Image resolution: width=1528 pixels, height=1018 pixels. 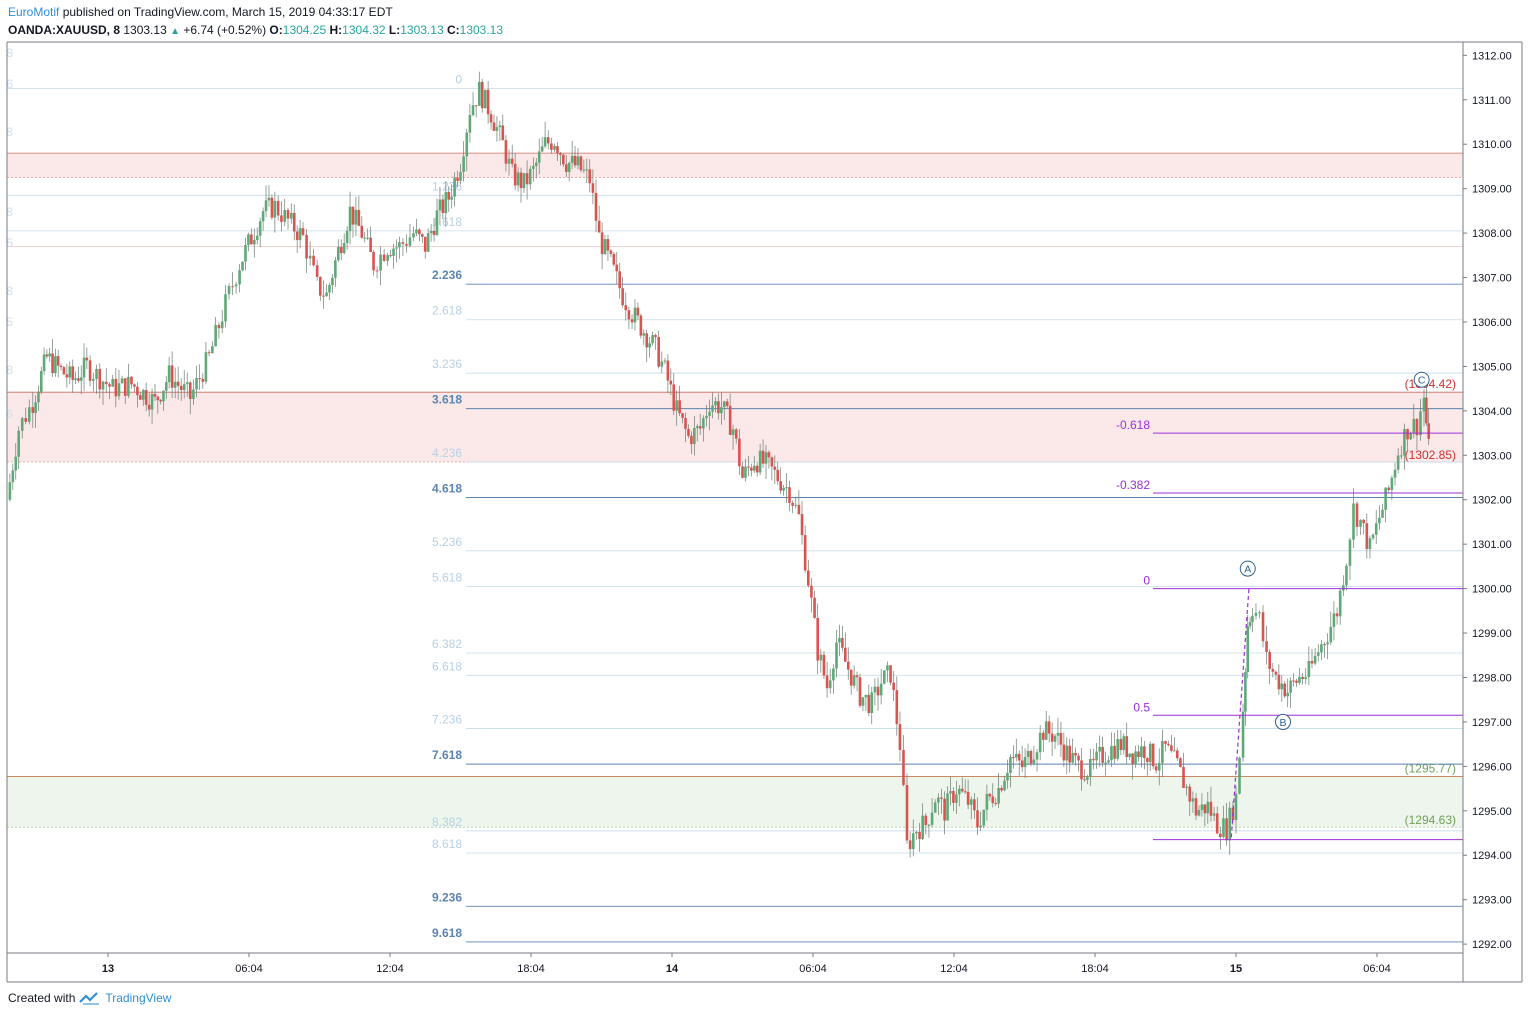 I want to click on price-tick-label: 1308.00, so click(x=1492, y=234).